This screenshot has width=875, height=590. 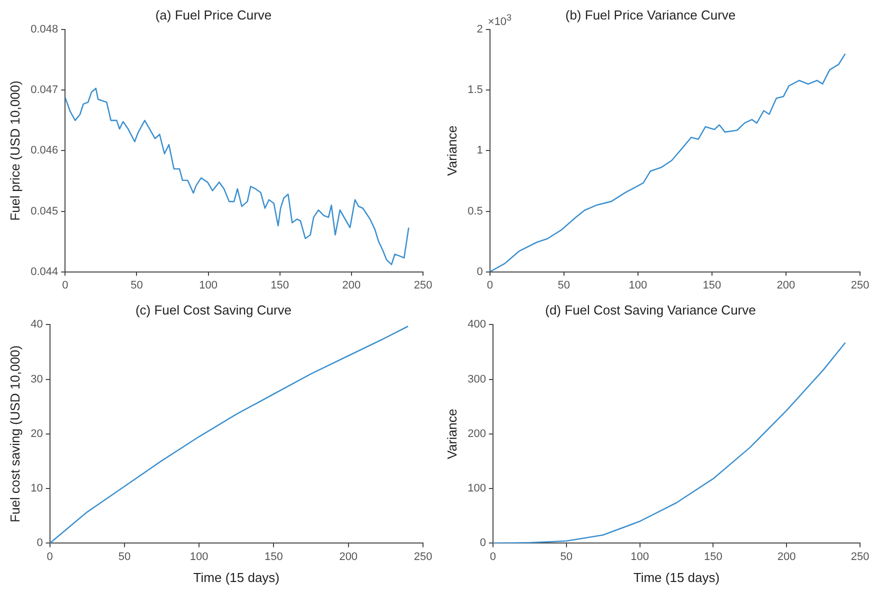 I want to click on y-tick-label: 200, so click(x=477, y=434).